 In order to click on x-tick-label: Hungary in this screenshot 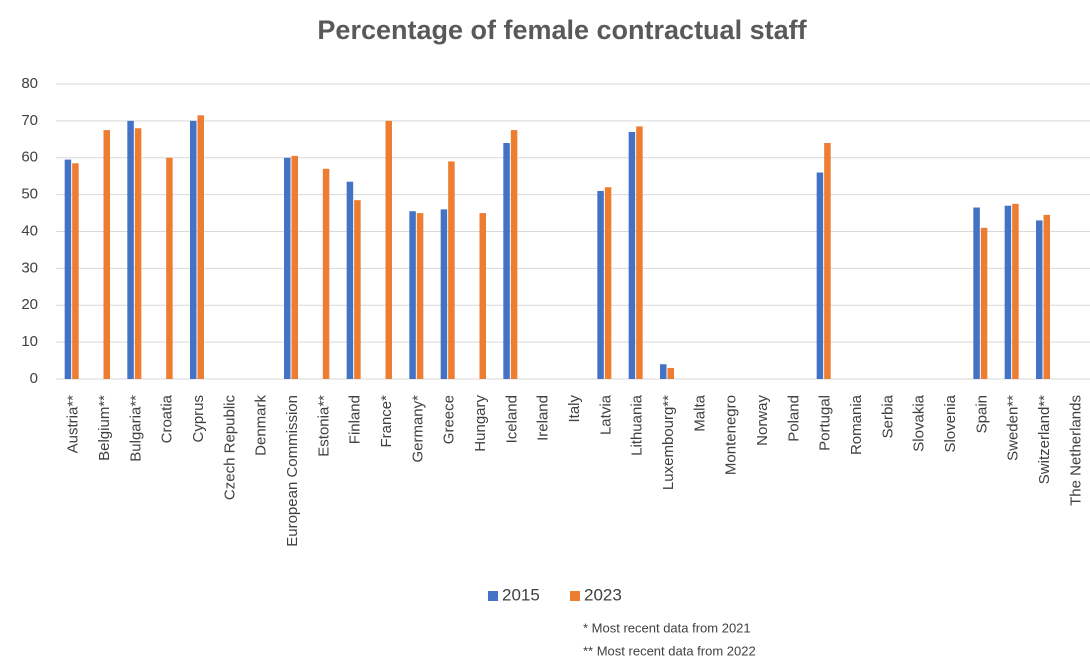, I will do `click(480, 423)`.